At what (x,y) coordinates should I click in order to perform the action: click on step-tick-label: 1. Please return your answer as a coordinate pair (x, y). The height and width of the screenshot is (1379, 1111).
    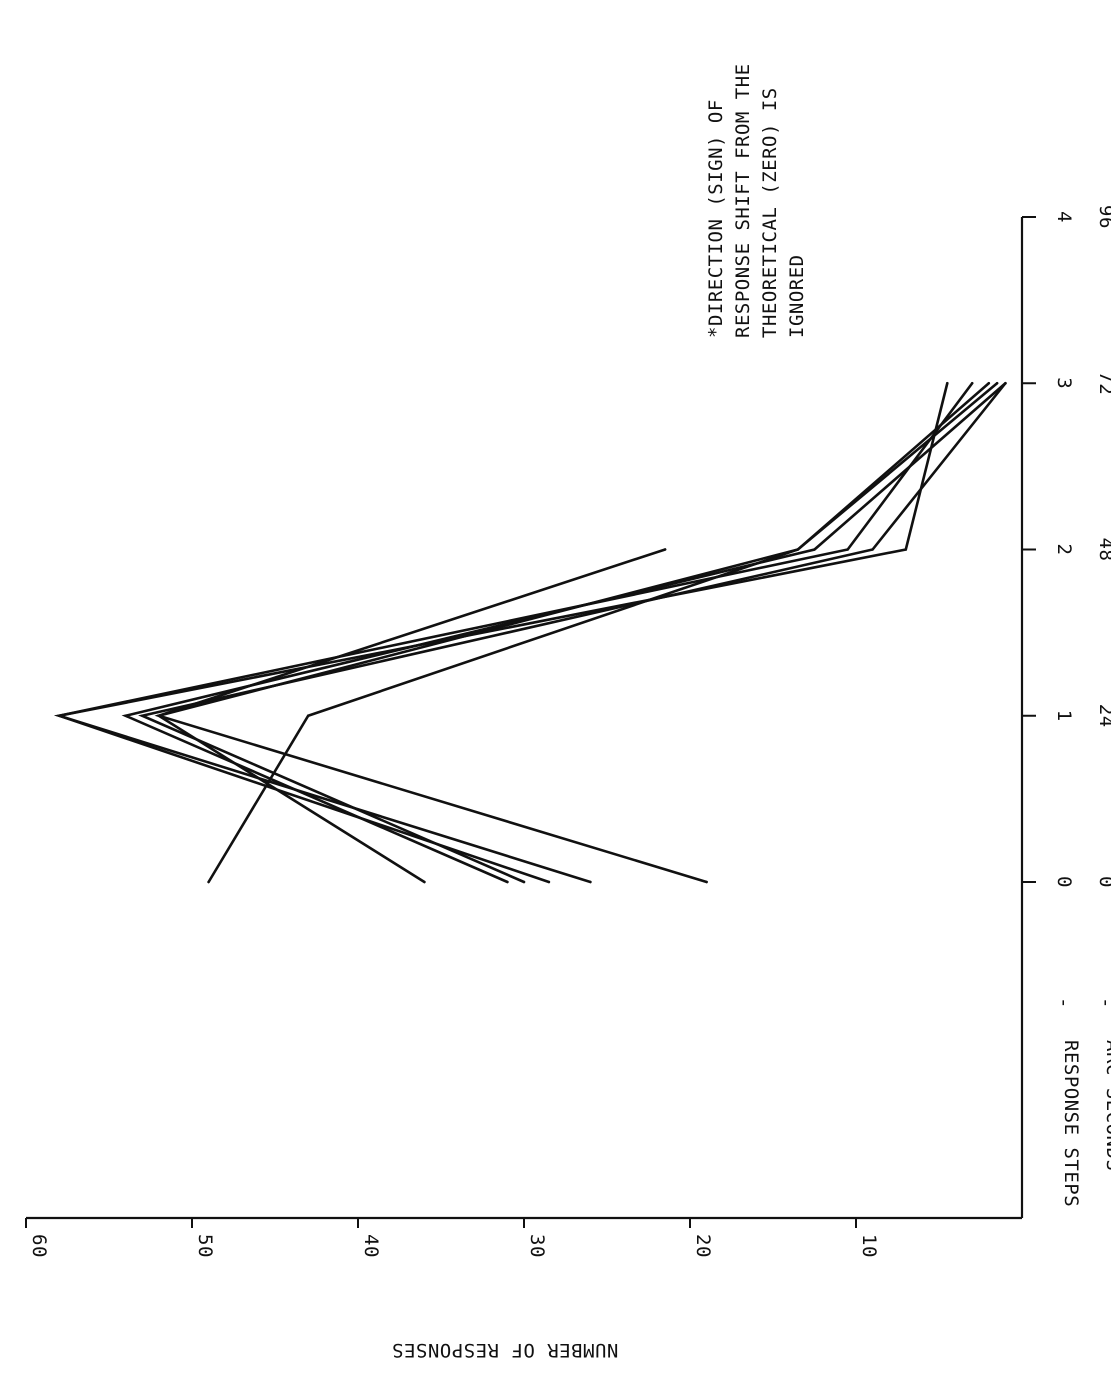
    Looking at the image, I should click on (1064, 716).